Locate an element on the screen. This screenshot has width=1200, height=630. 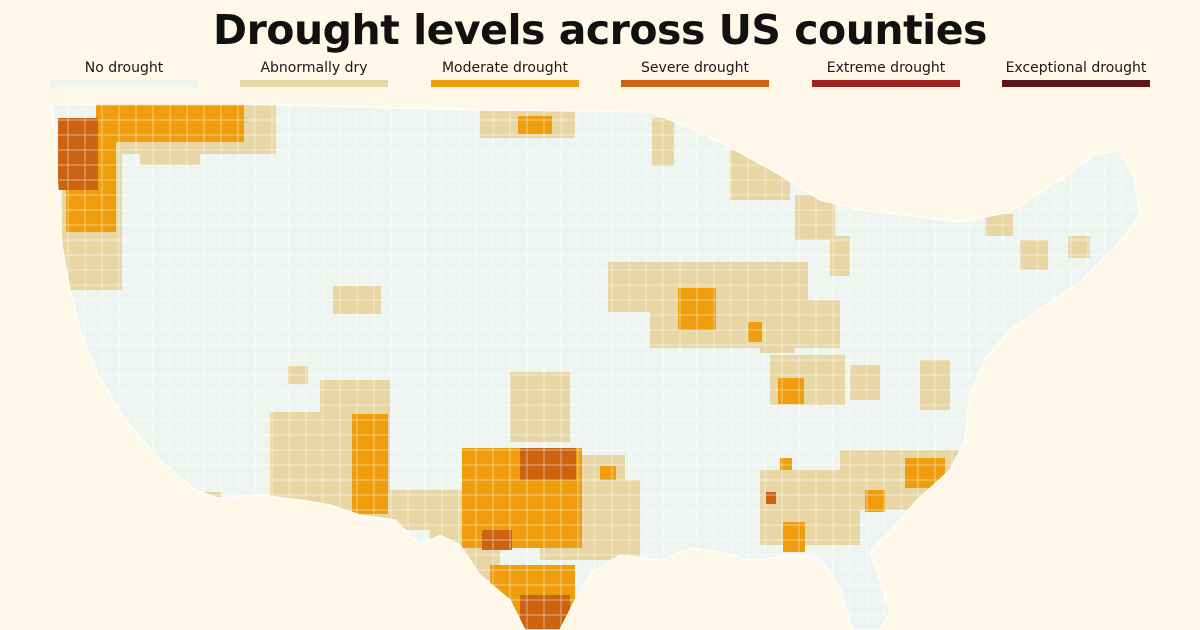
legend-item-no-drought: No drought is located at coordinates (124, 73).